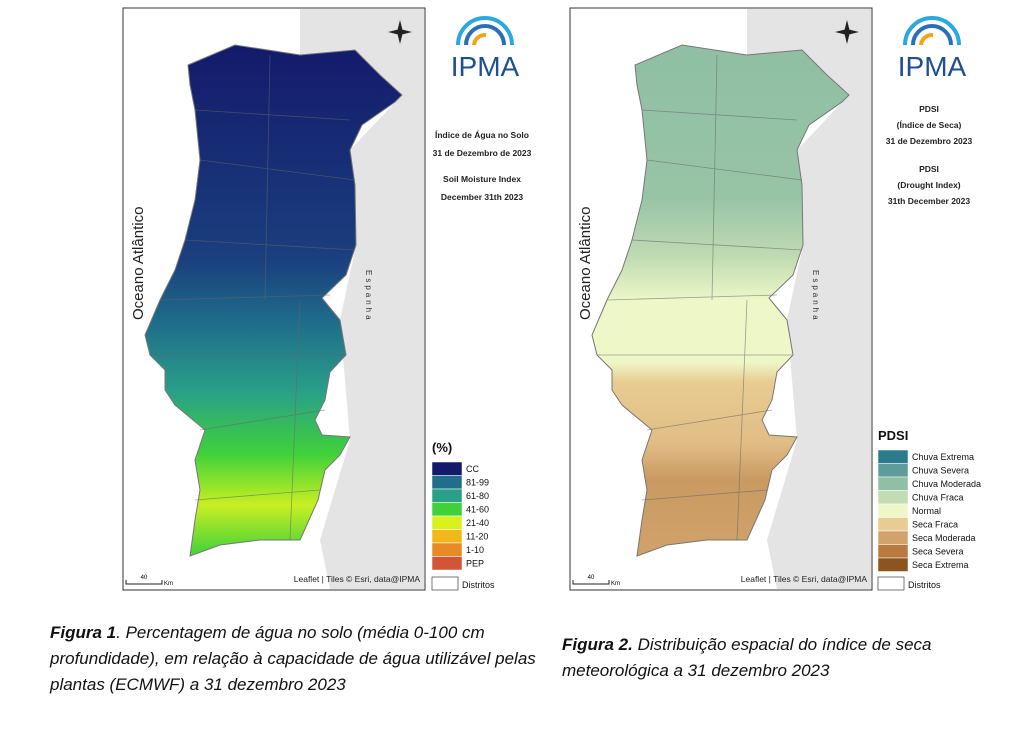  What do you see at coordinates (477, 483) in the screenshot?
I see `legend-label: 81-99` at bounding box center [477, 483].